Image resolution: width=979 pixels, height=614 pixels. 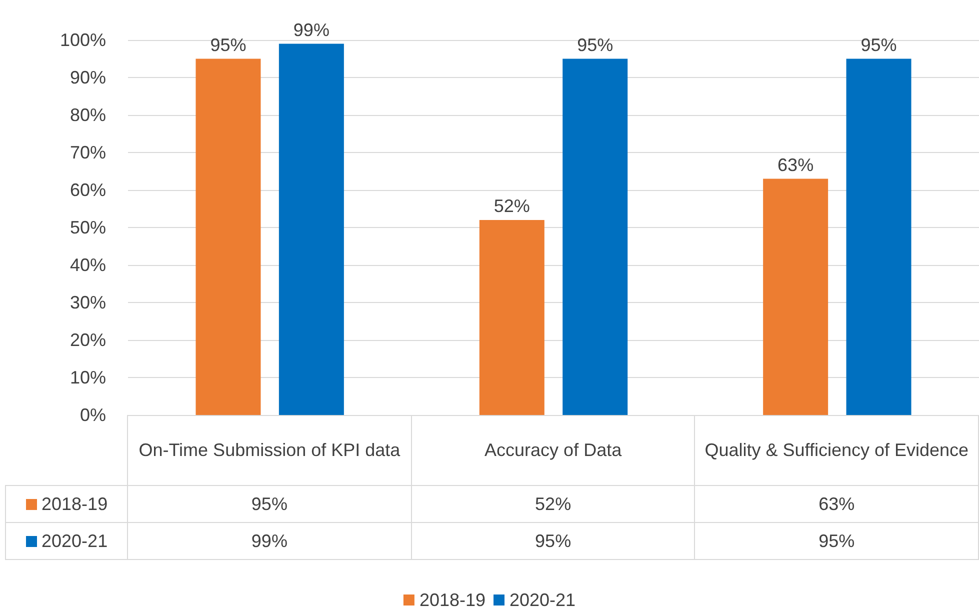 What do you see at coordinates (88, 228) in the screenshot?
I see `y-tick-label: 50%` at bounding box center [88, 228].